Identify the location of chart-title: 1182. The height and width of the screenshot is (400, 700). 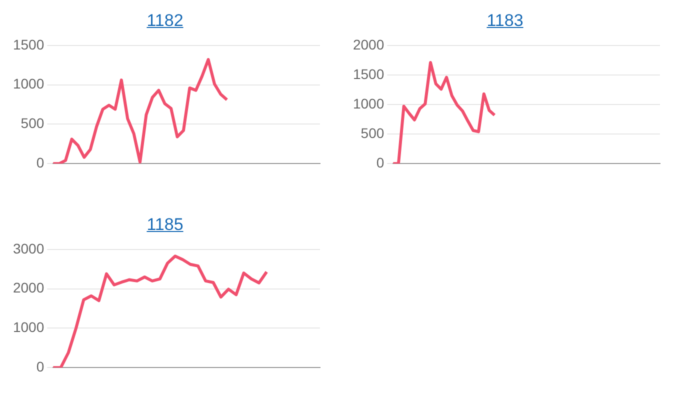
(165, 21).